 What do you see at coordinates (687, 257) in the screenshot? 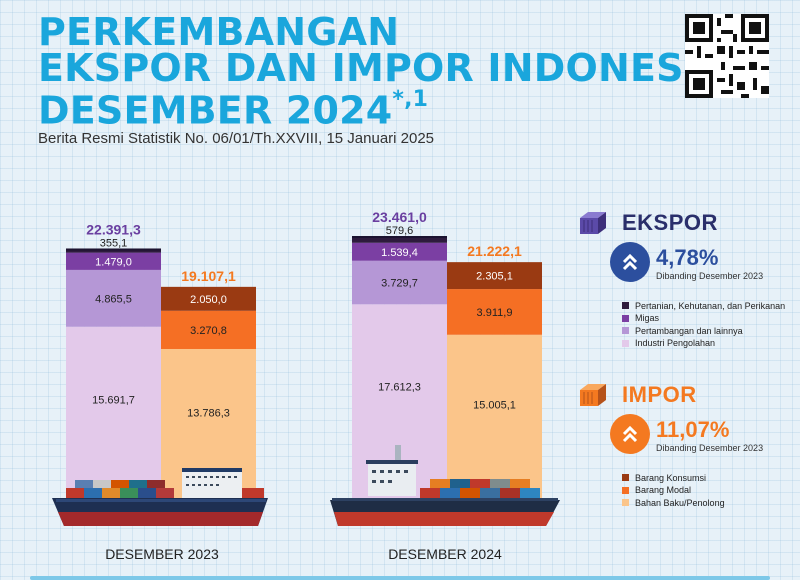
I see `ekspor-percent: 4,78%` at bounding box center [687, 257].